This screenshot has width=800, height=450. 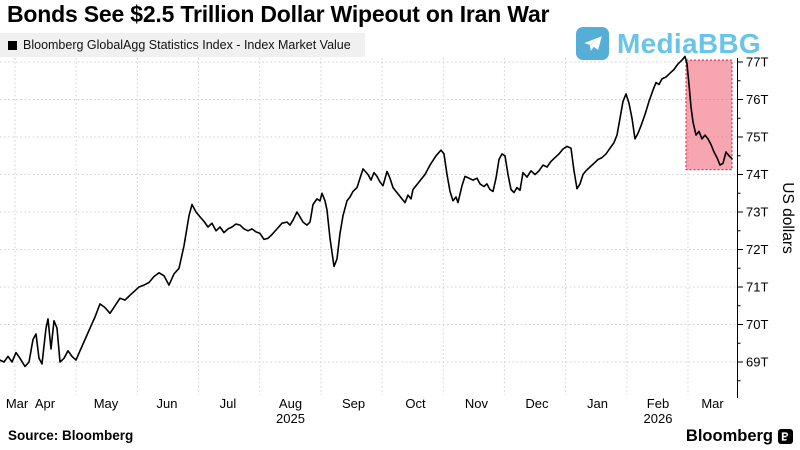 What do you see at coordinates (45, 403) in the screenshot?
I see `x-axis-month-label: Apr` at bounding box center [45, 403].